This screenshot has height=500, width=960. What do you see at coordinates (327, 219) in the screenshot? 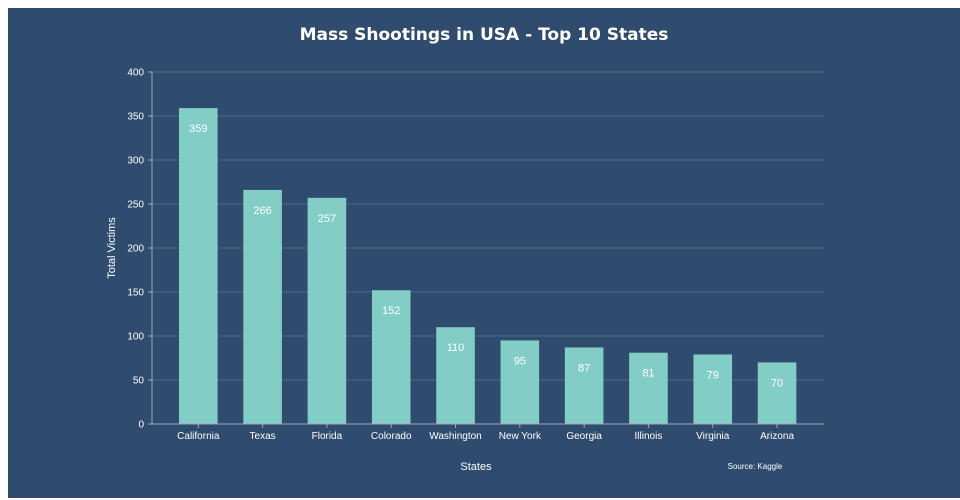
I see `data-label: 257` at bounding box center [327, 219].